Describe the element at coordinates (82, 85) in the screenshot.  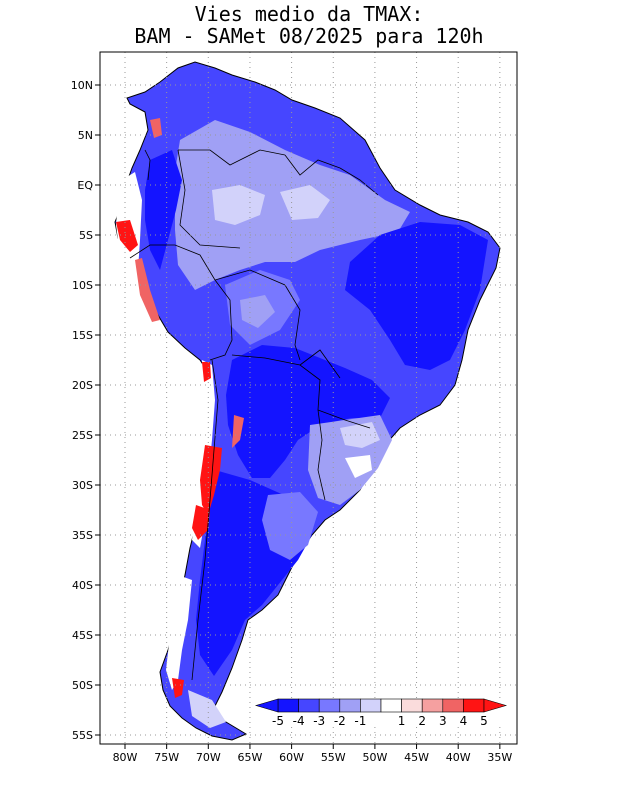
I see `y-tick-label: 10N` at that location.